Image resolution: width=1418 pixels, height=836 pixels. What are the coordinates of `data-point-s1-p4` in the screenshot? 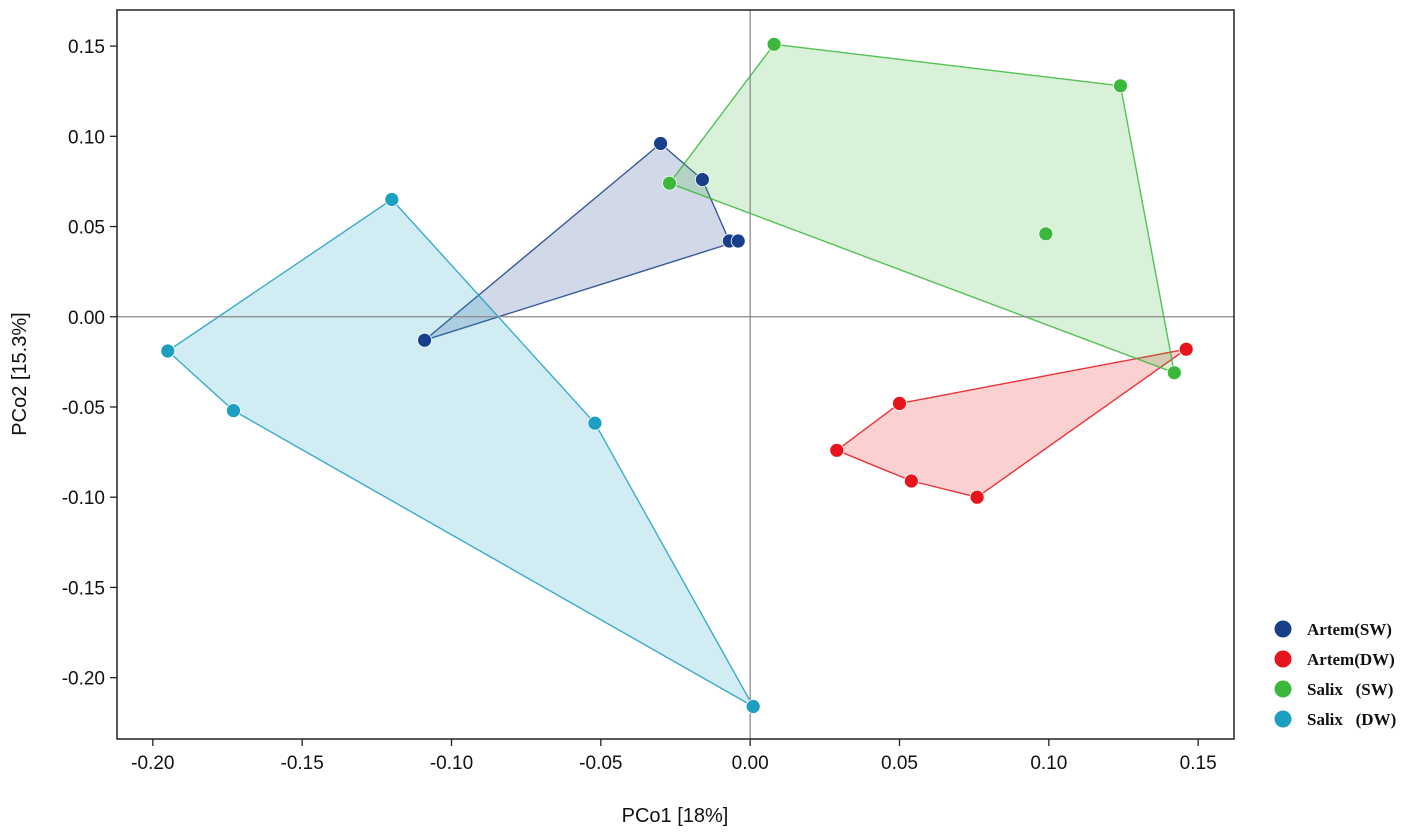 It's located at (977, 497).